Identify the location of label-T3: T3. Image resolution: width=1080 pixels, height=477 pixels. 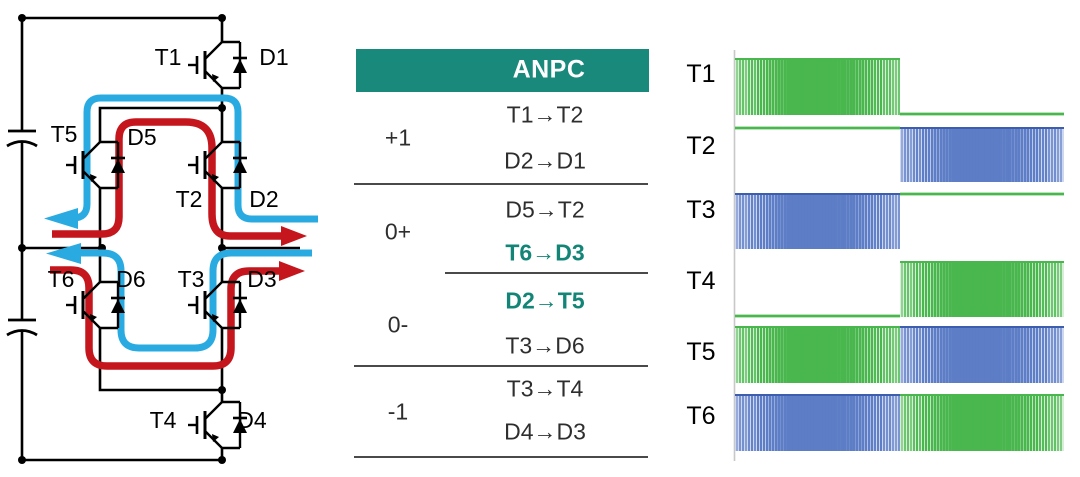
(191, 279).